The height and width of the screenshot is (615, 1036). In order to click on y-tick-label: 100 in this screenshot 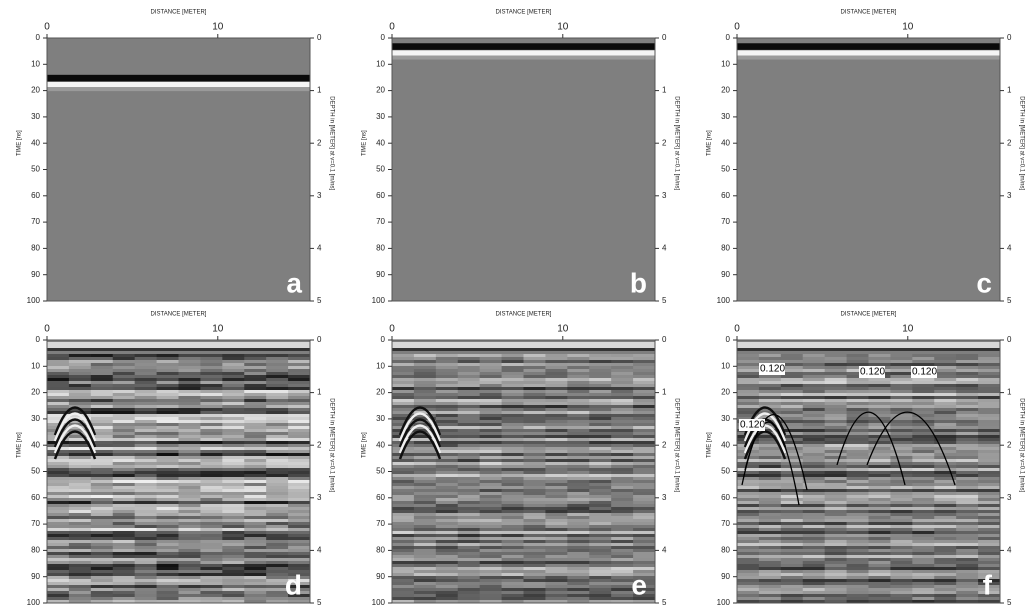, I will do `click(724, 602)`.